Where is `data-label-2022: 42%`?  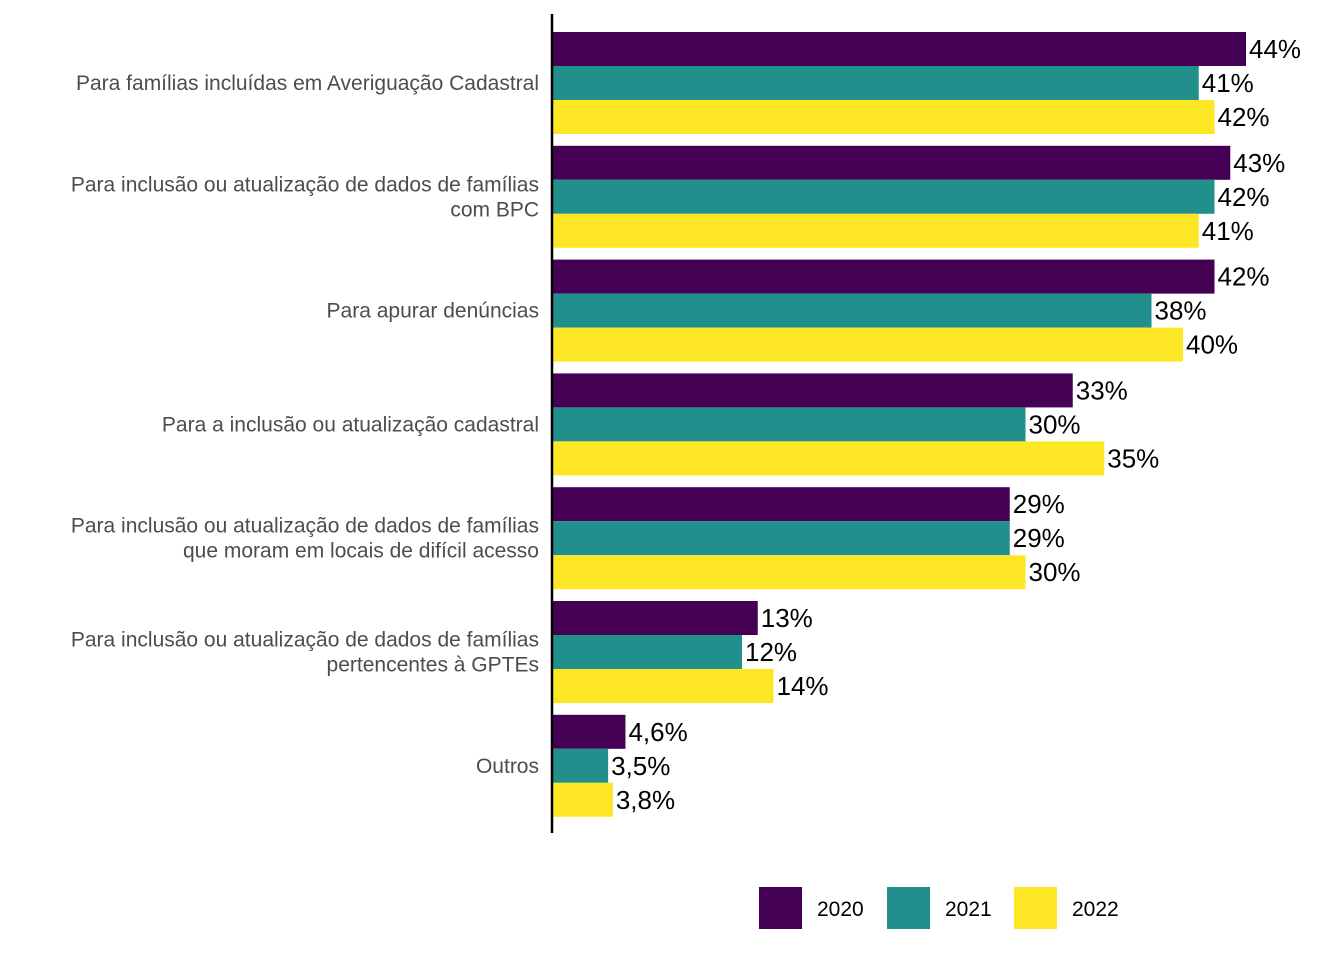 data-label-2022: 42% is located at coordinates (1244, 117).